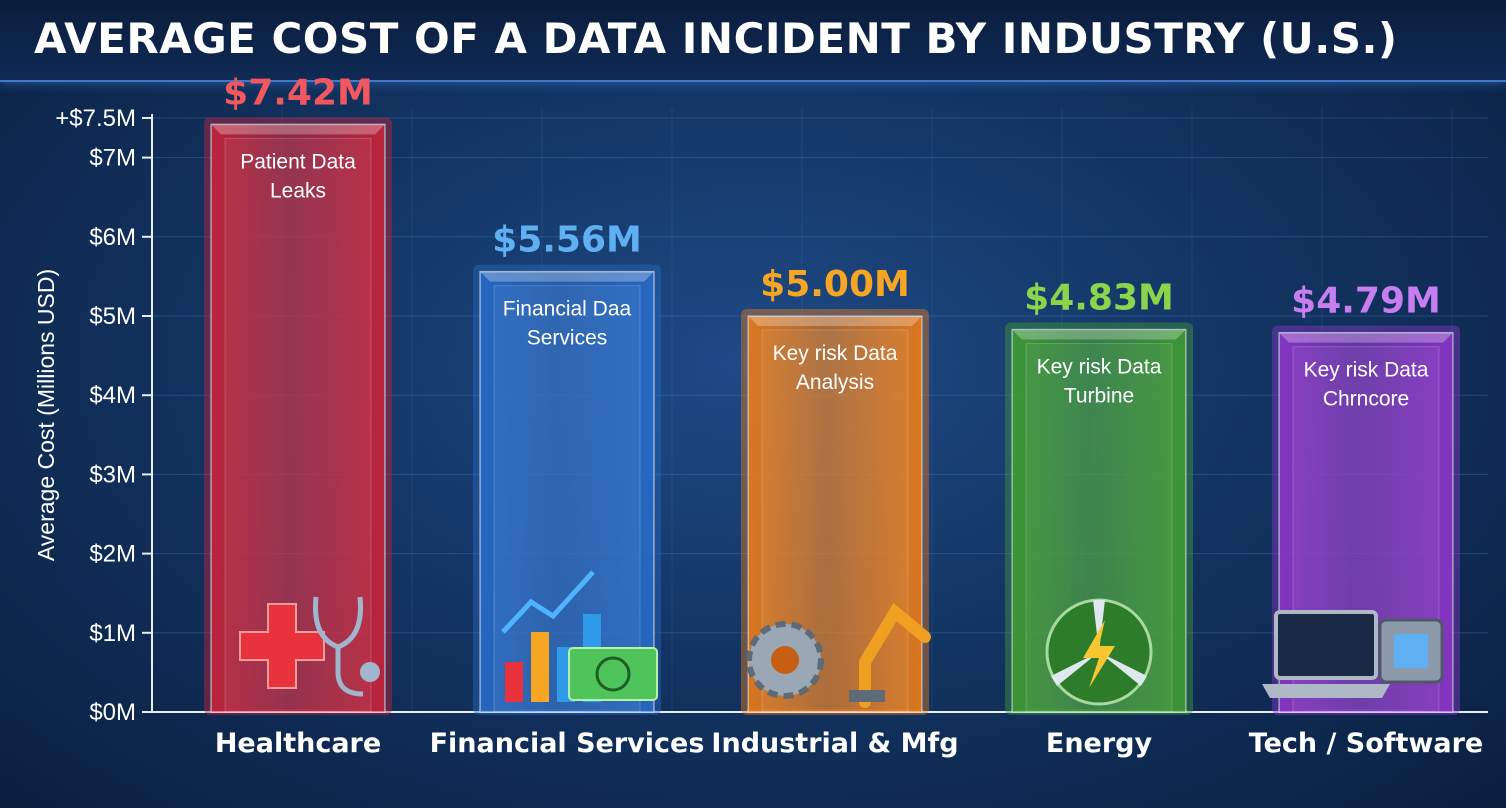 Image resolution: width=1506 pixels, height=808 pixels. Describe the element at coordinates (1099, 743) in the screenshot. I see `x-category-label: Energy` at that location.